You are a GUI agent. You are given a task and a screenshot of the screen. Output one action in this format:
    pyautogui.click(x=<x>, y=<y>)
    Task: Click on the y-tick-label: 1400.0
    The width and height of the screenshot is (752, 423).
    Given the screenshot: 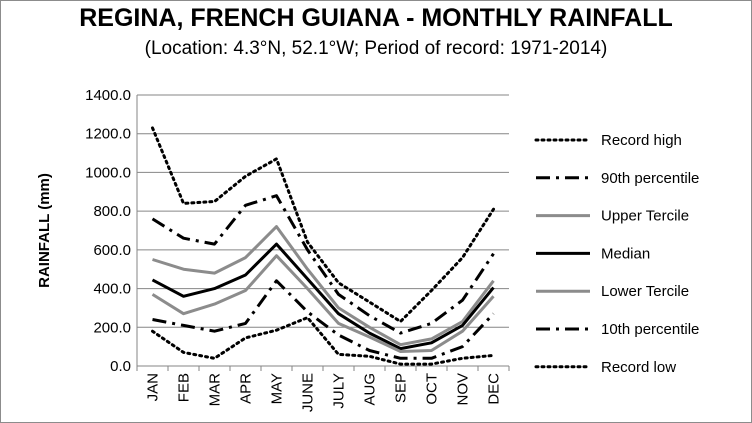 What is the action you would take?
    pyautogui.click(x=108, y=95)
    